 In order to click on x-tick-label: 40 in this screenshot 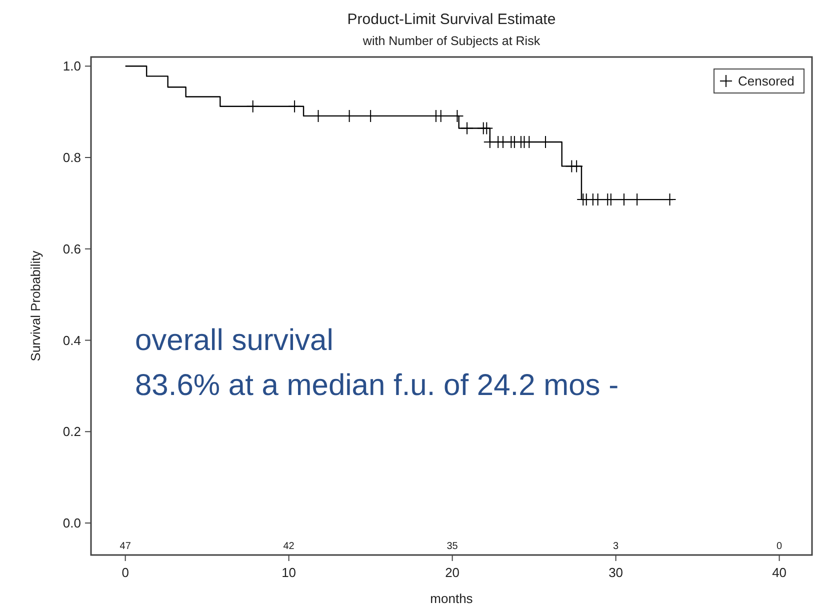, I will do `click(779, 572)`.